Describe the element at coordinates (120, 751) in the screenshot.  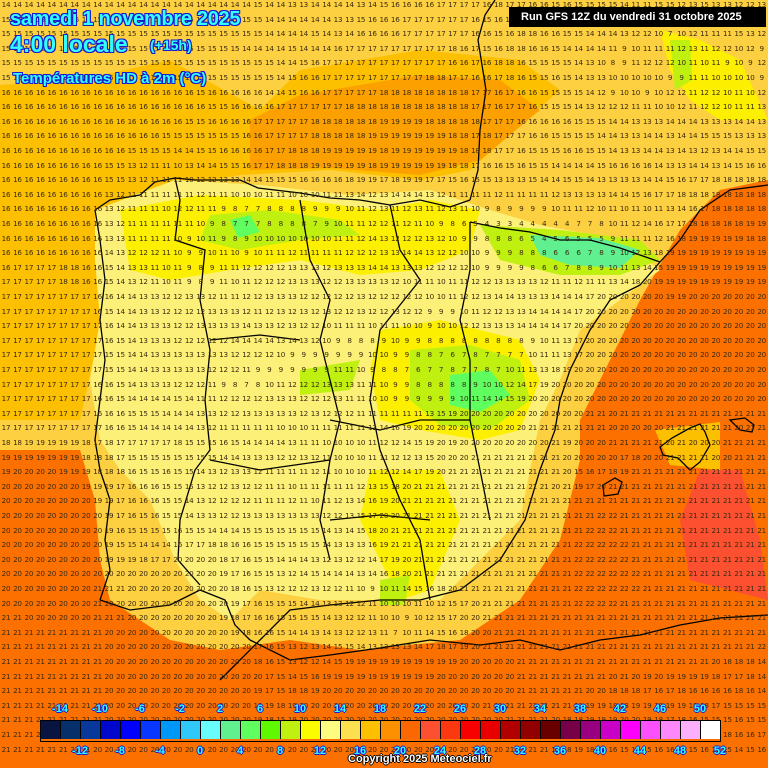
I see `legend-tick-label: -8` at that location.